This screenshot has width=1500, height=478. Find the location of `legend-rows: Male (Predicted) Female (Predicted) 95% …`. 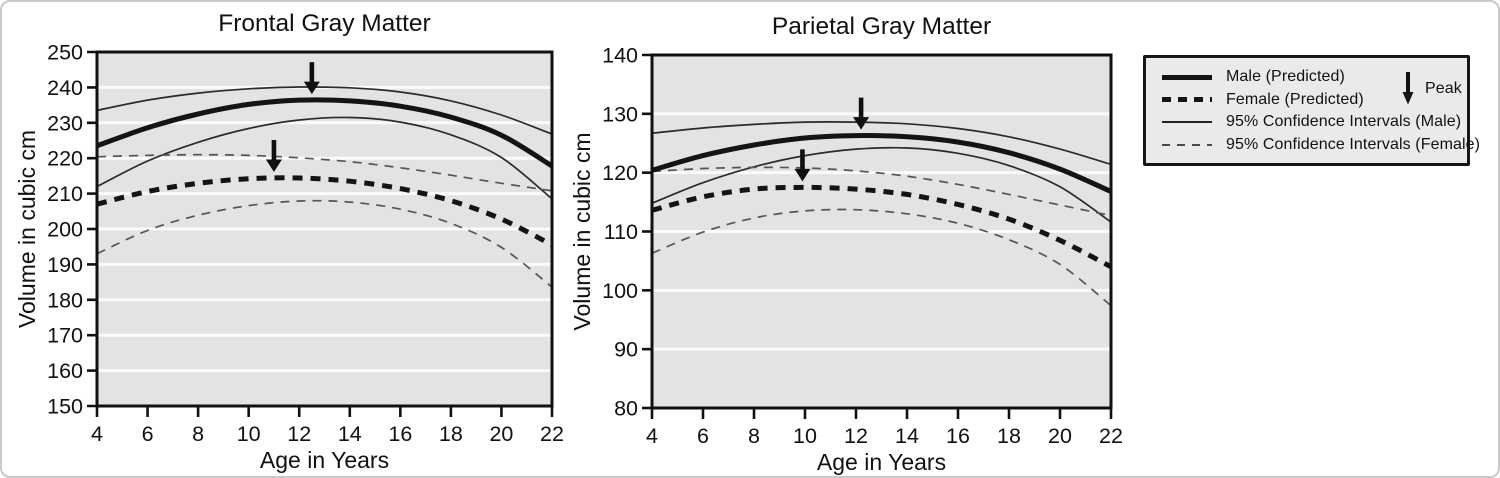

legend-rows: Male (Predicted) Female (Predicted) 95% … is located at coordinates (1313, 111).